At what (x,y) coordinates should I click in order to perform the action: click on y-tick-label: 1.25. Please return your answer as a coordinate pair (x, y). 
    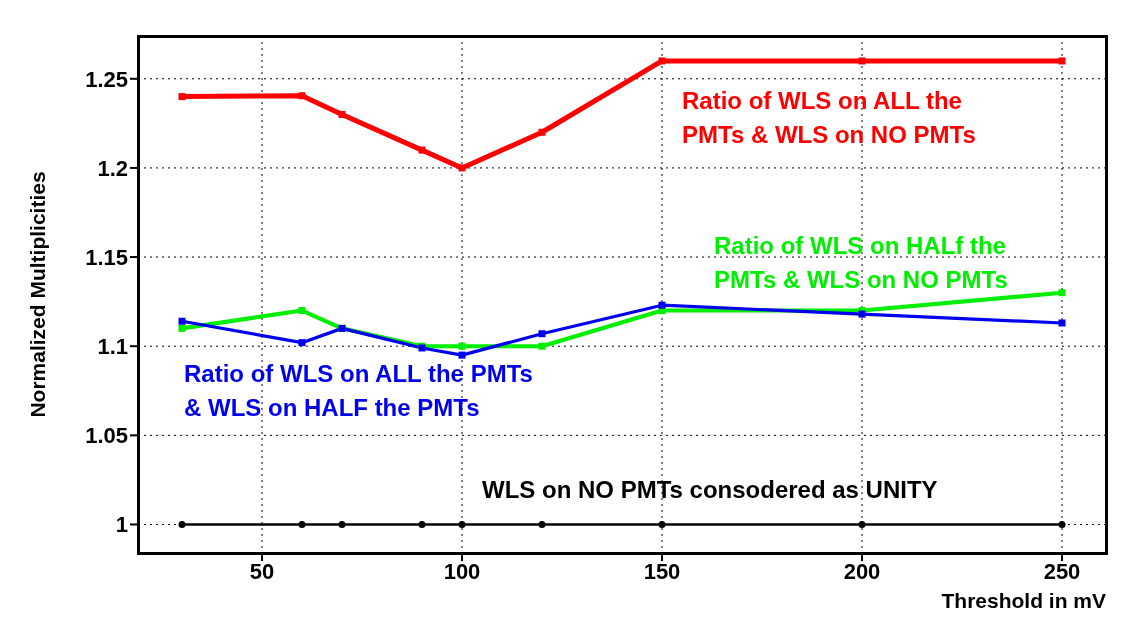
    Looking at the image, I should click on (106, 79).